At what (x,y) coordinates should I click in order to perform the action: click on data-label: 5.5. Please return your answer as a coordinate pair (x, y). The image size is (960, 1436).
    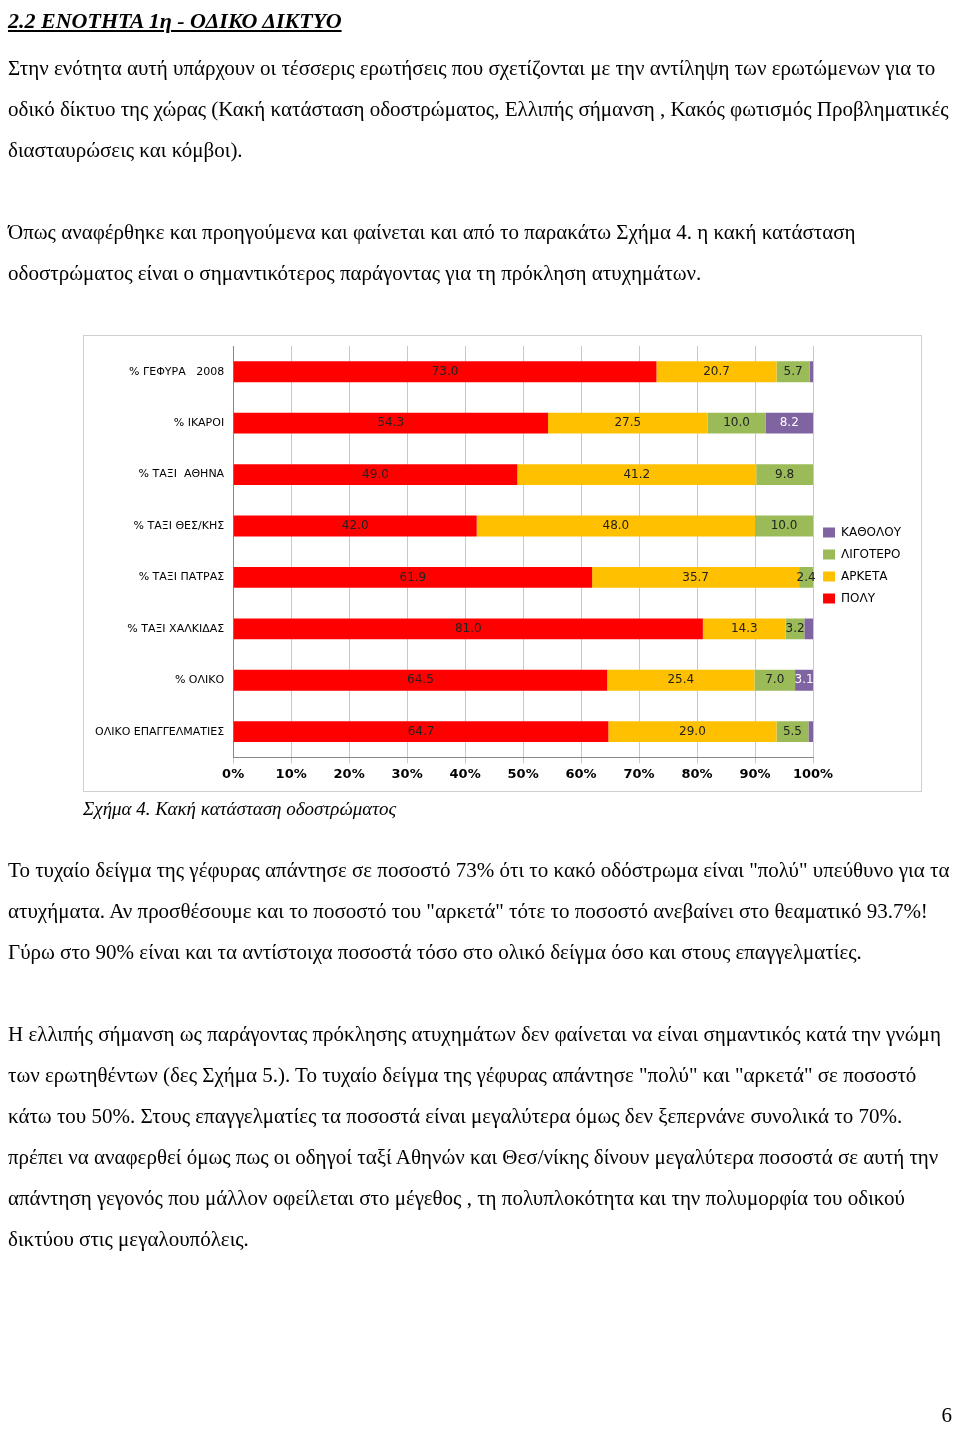
    Looking at the image, I should click on (792, 730).